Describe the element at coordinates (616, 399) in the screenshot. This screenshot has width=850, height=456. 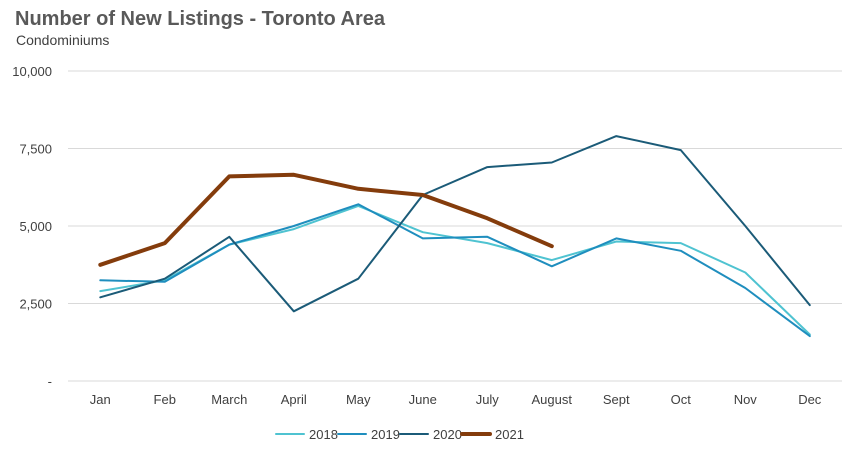
I see `x-tick-label: Sept` at that location.